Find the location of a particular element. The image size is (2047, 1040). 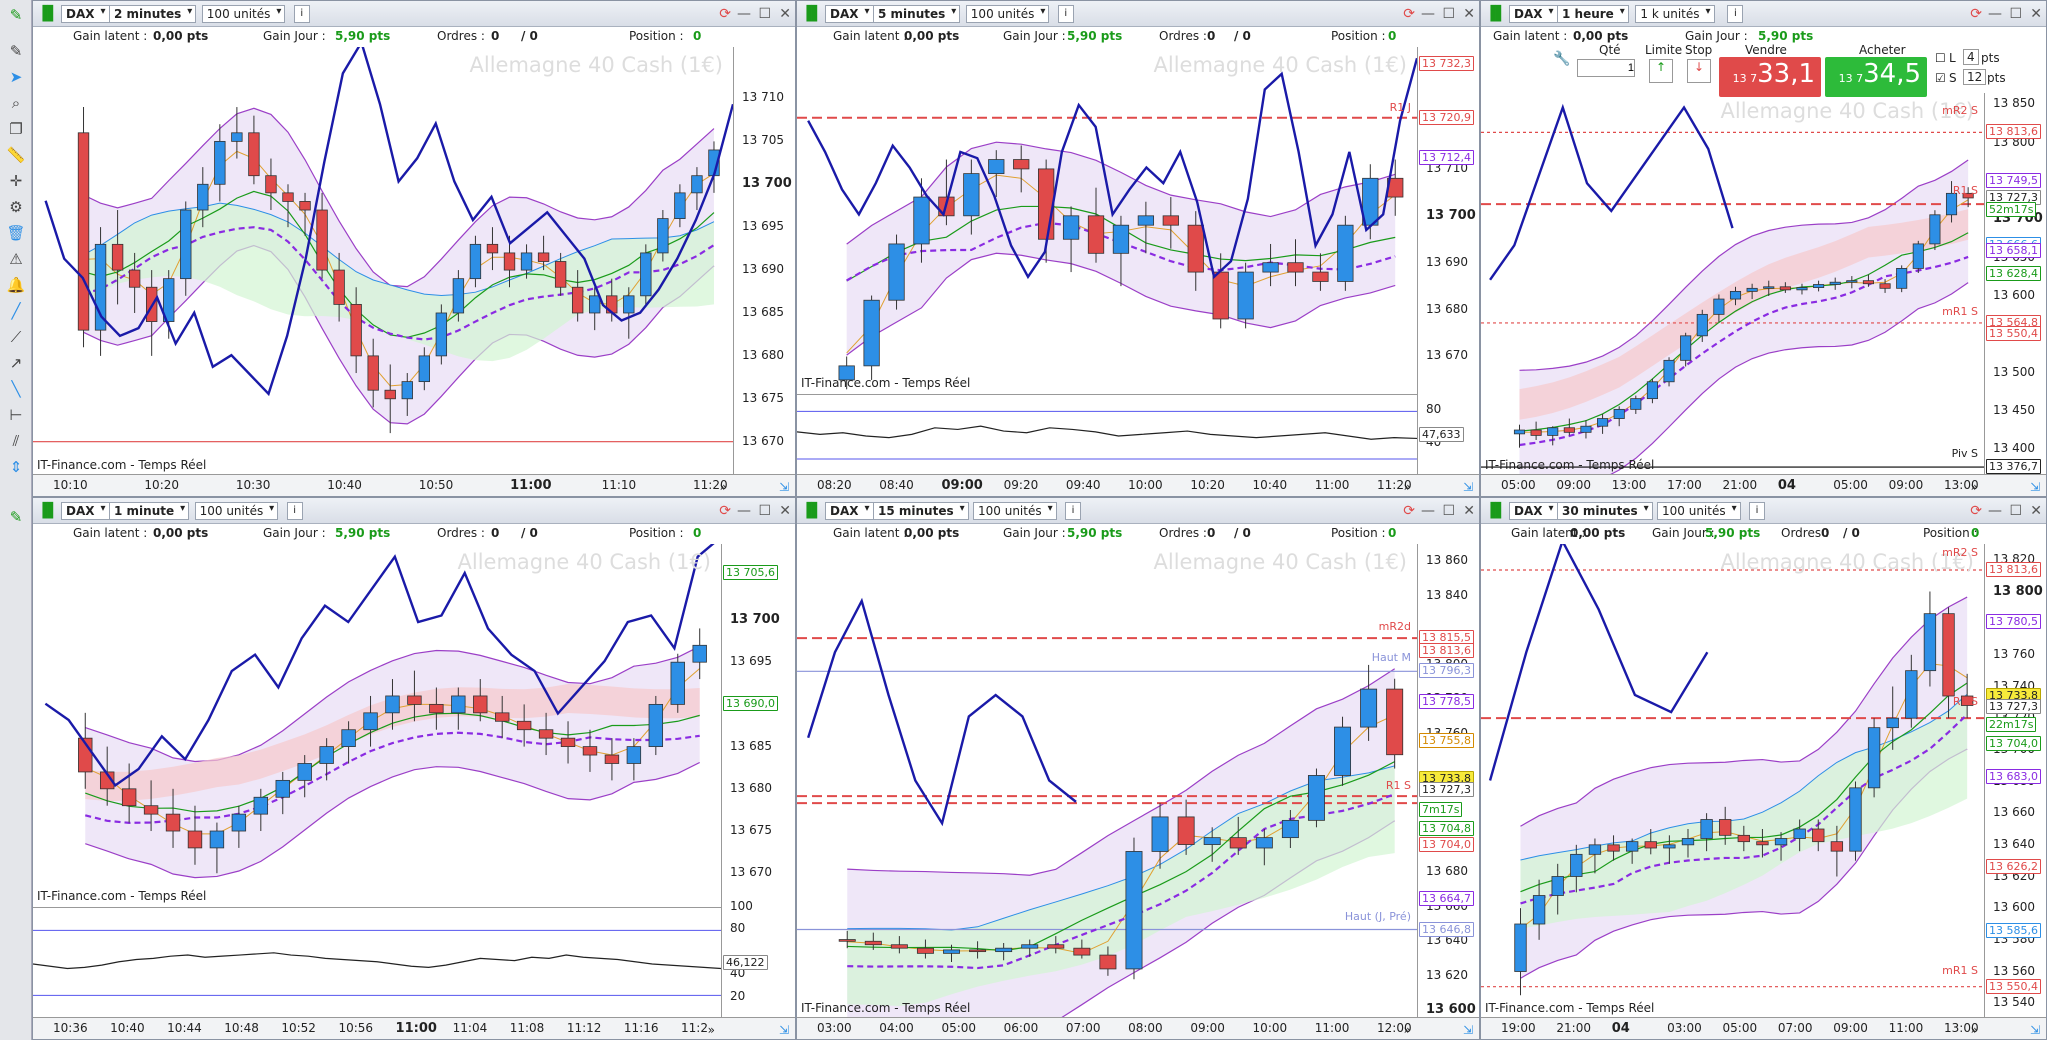

sell-button: 13 733,1 is located at coordinates (1770, 77).